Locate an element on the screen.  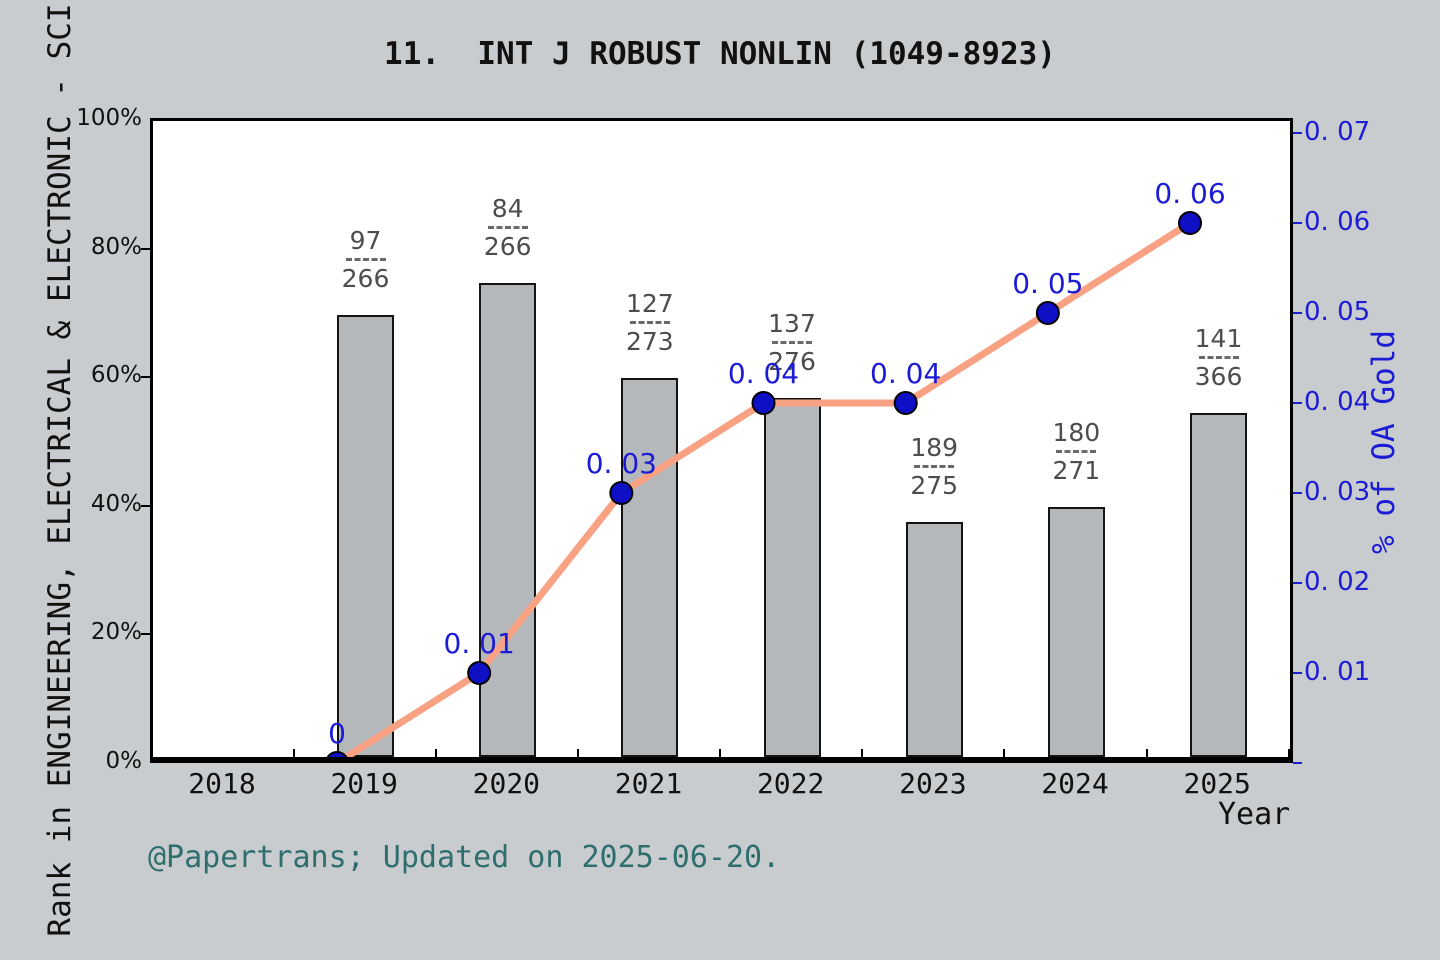
data-point-marker-2023 is located at coordinates (905, 403).